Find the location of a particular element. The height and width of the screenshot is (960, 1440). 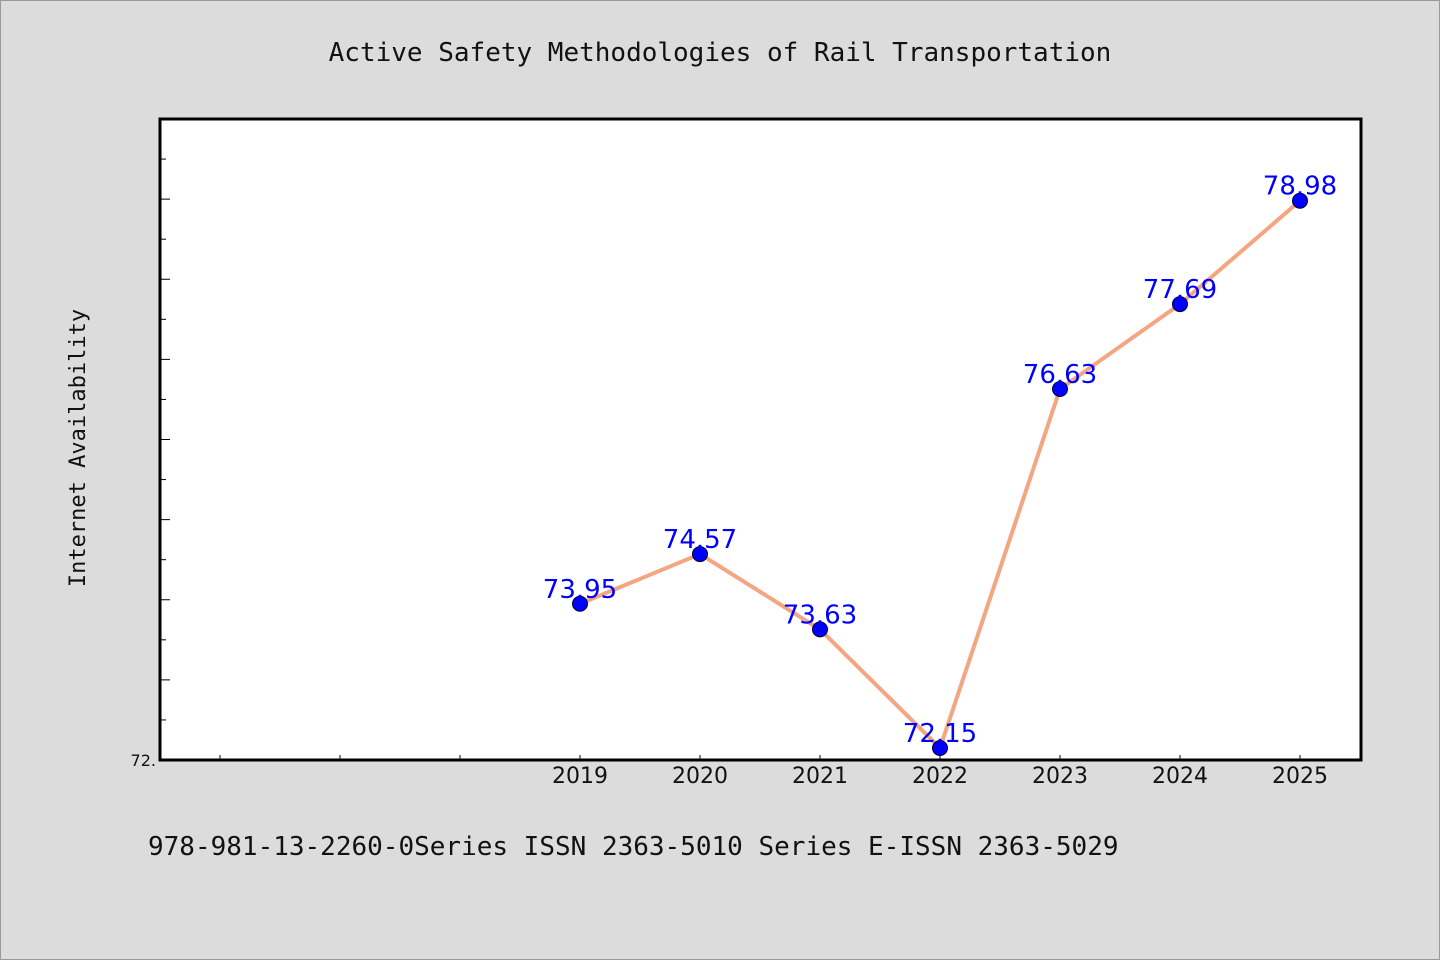

data-label: 73.95 is located at coordinates (580, 590).